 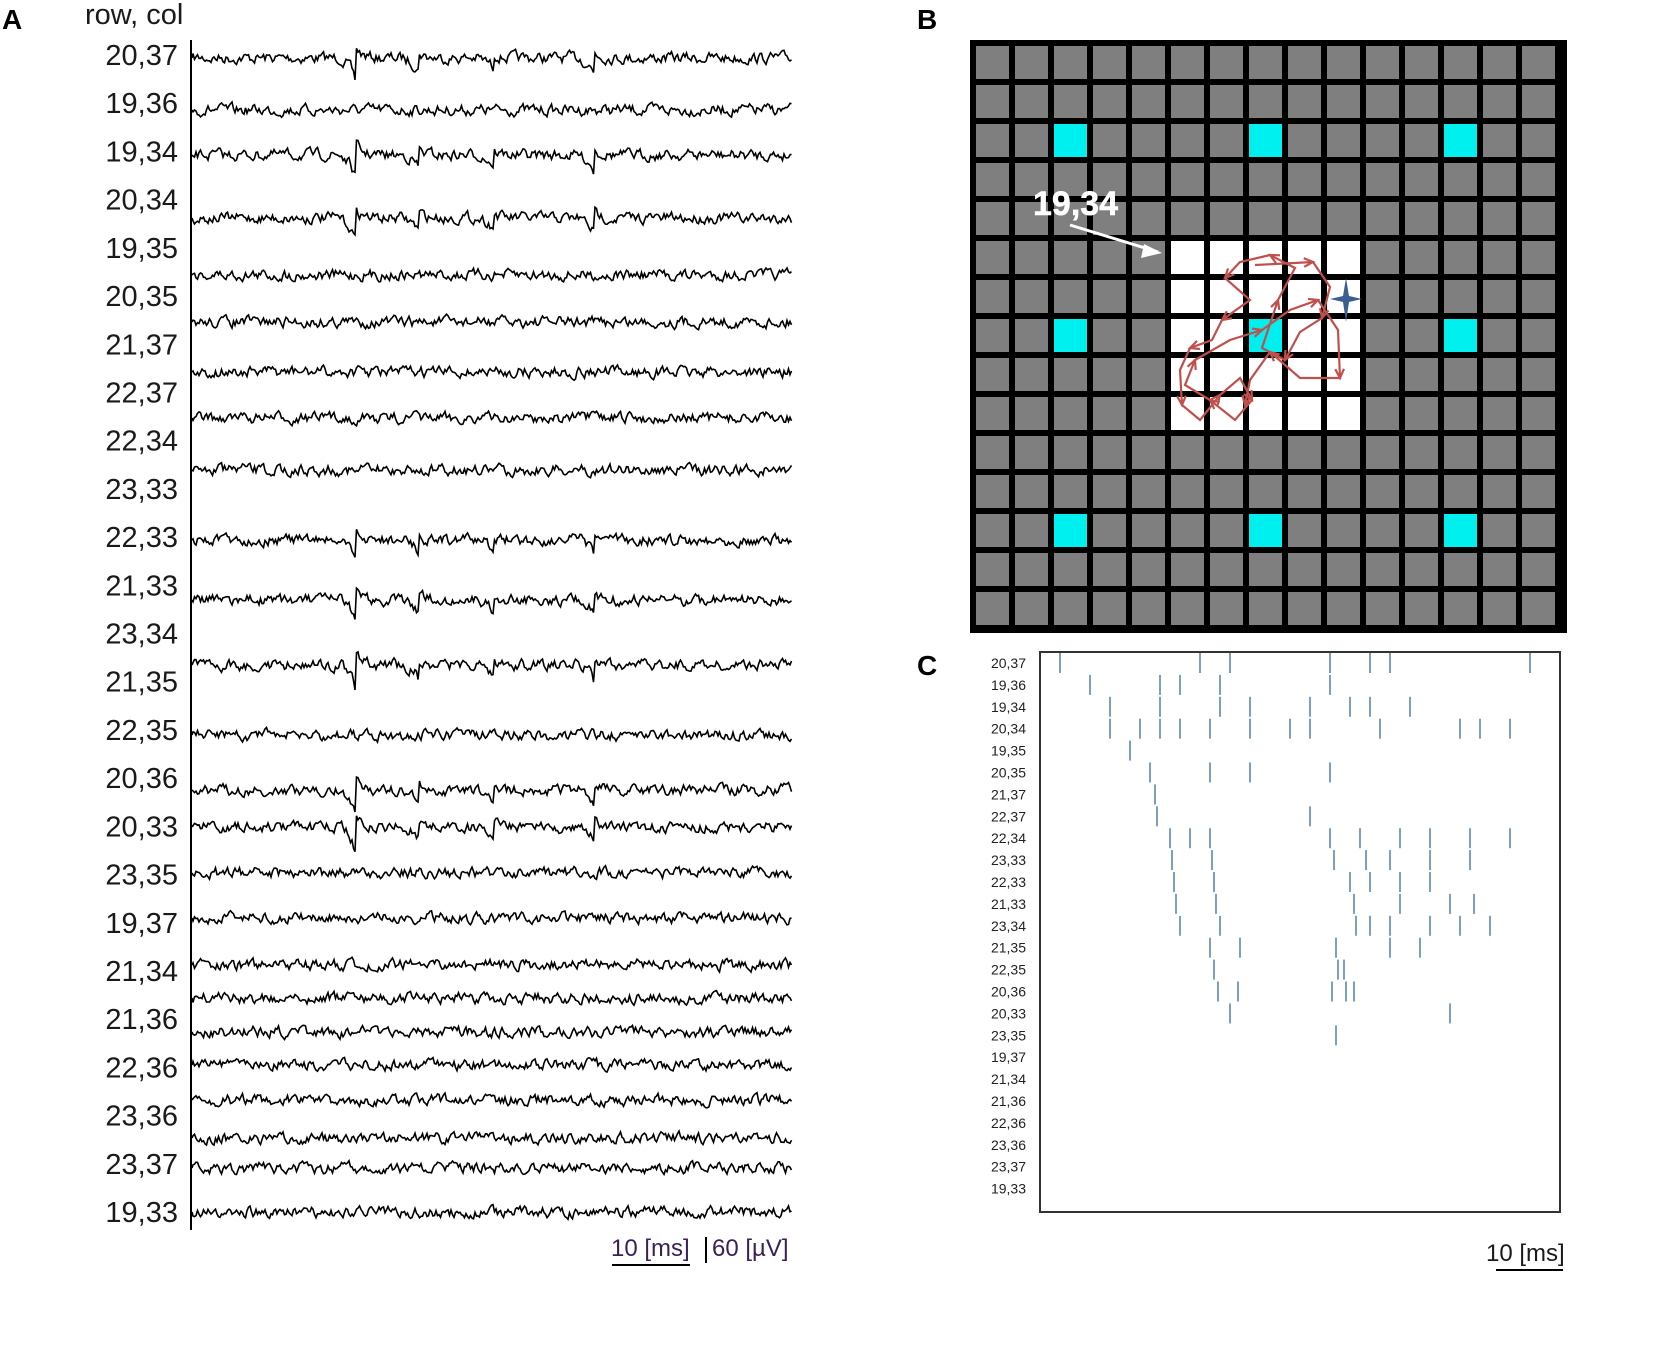 I want to click on raster-label: 23,35, so click(x=1008, y=1035).